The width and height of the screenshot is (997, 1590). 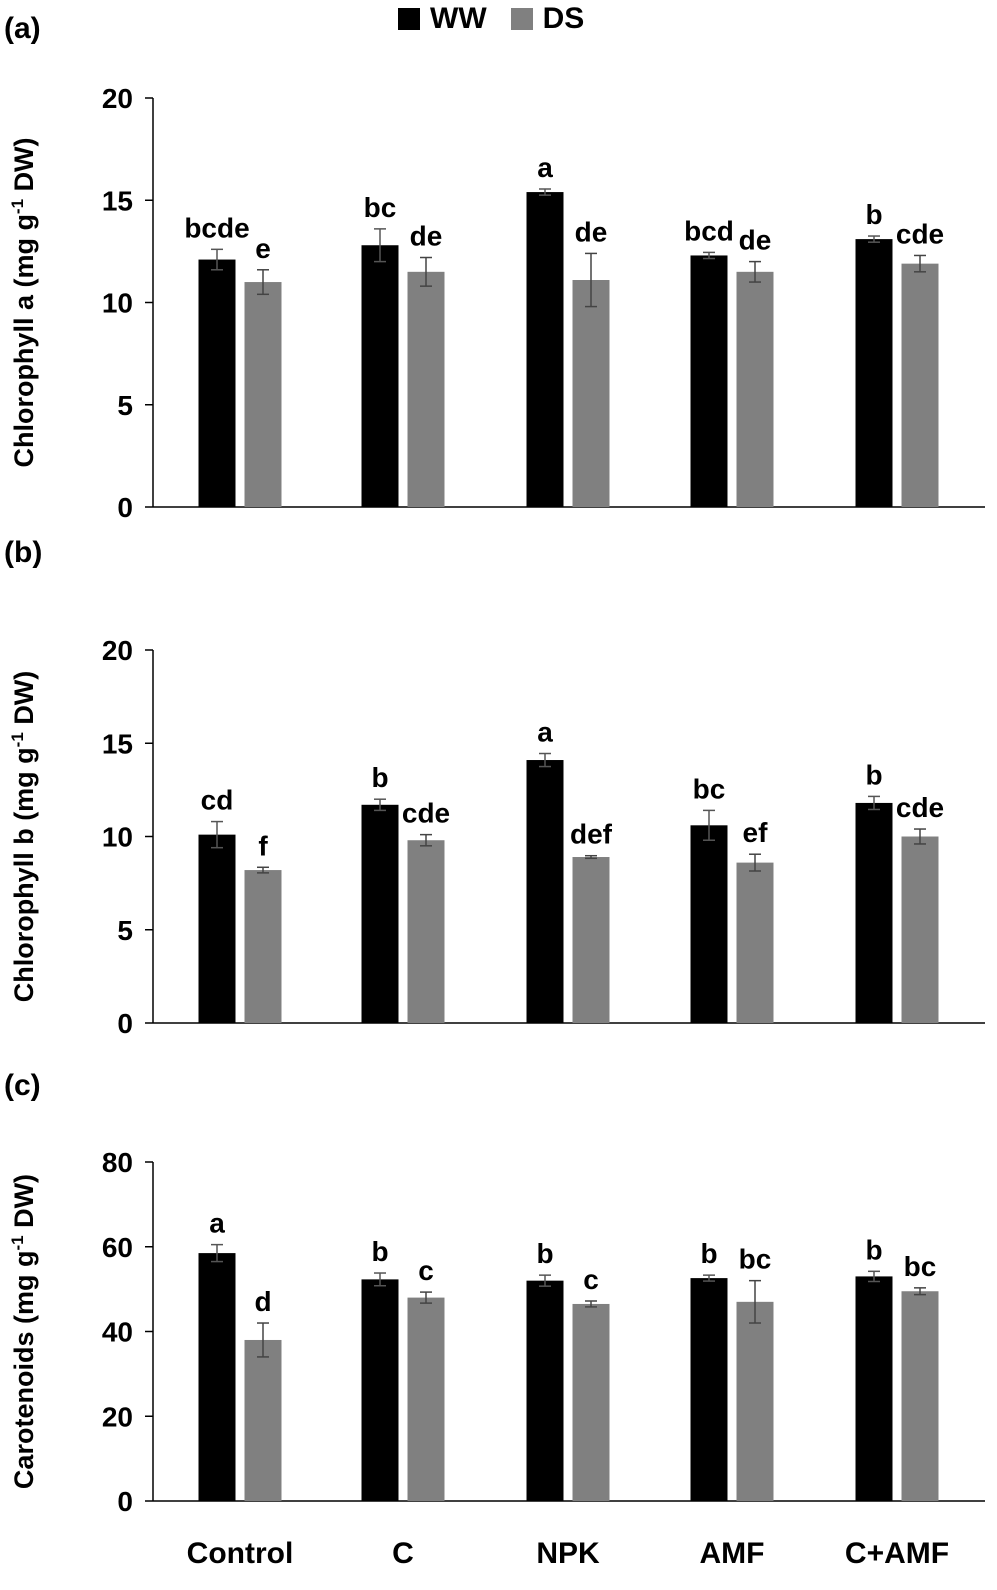 I want to click on significance-letter-0-1-4: cde, so click(x=920, y=233).